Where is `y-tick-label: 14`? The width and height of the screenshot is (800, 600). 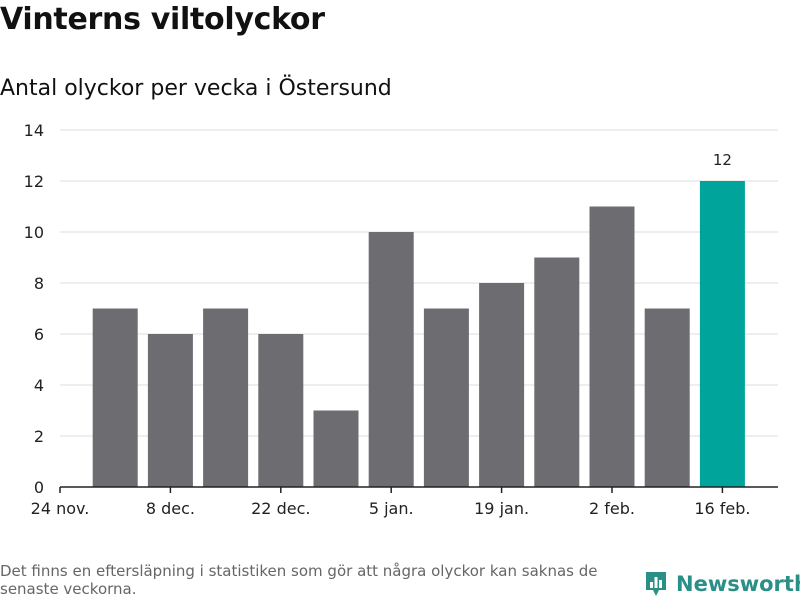 y-tick-label: 14 is located at coordinates (34, 130).